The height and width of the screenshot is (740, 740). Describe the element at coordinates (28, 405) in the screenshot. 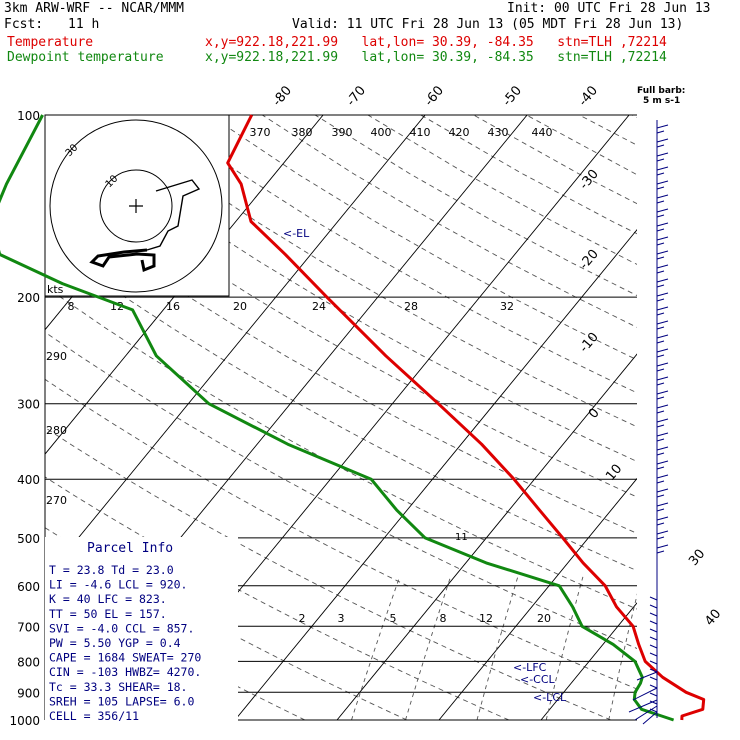

I see `pressure-tick-label: 300` at that location.